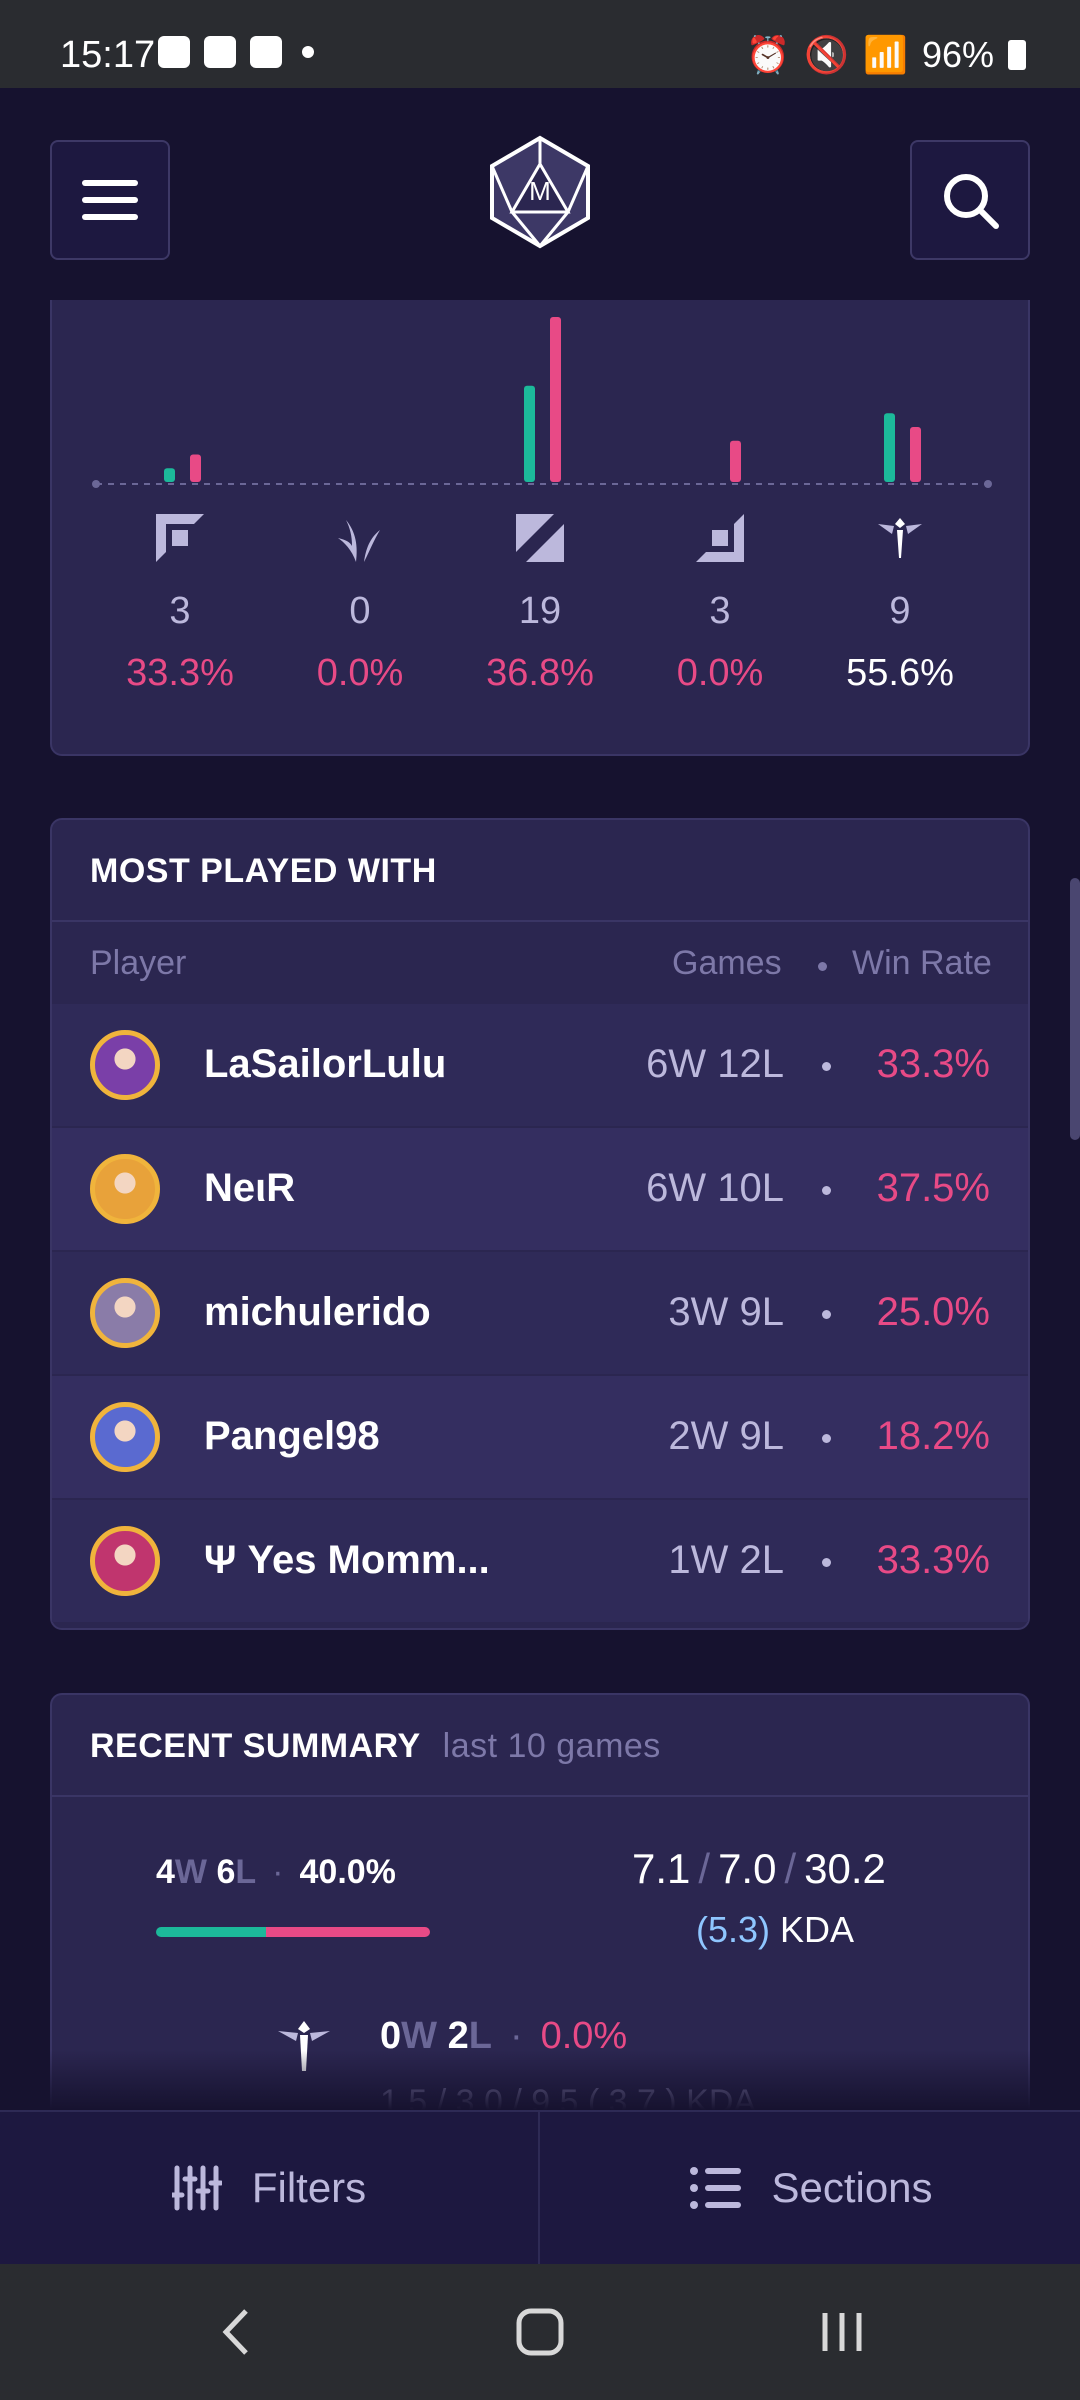 This screenshot has width=1080, height=2400. I want to click on support-role-icon, so click(900, 538).